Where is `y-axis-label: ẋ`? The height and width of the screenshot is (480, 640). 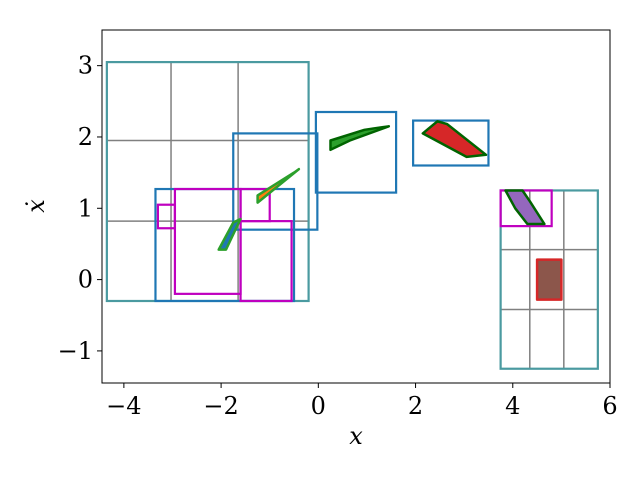
y-axis-label: ẋ is located at coordinates (36, 206).